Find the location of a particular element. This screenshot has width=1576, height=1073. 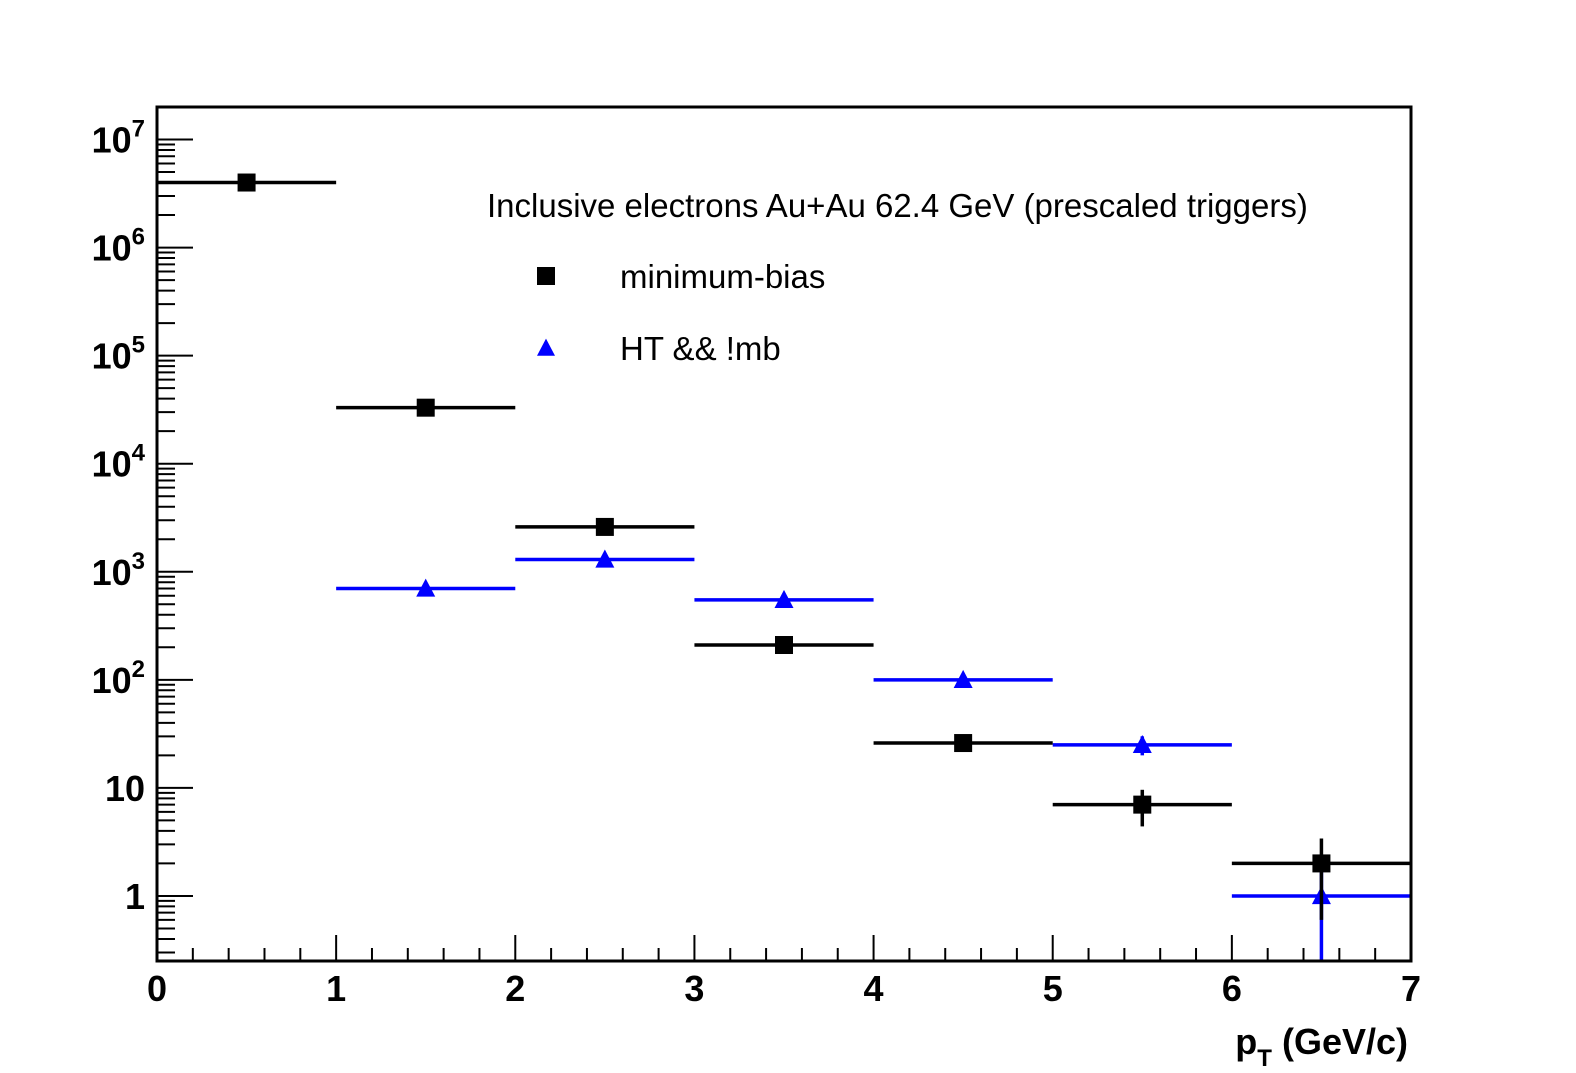

legend-entry: minimum-bias is located at coordinates (681, 276).